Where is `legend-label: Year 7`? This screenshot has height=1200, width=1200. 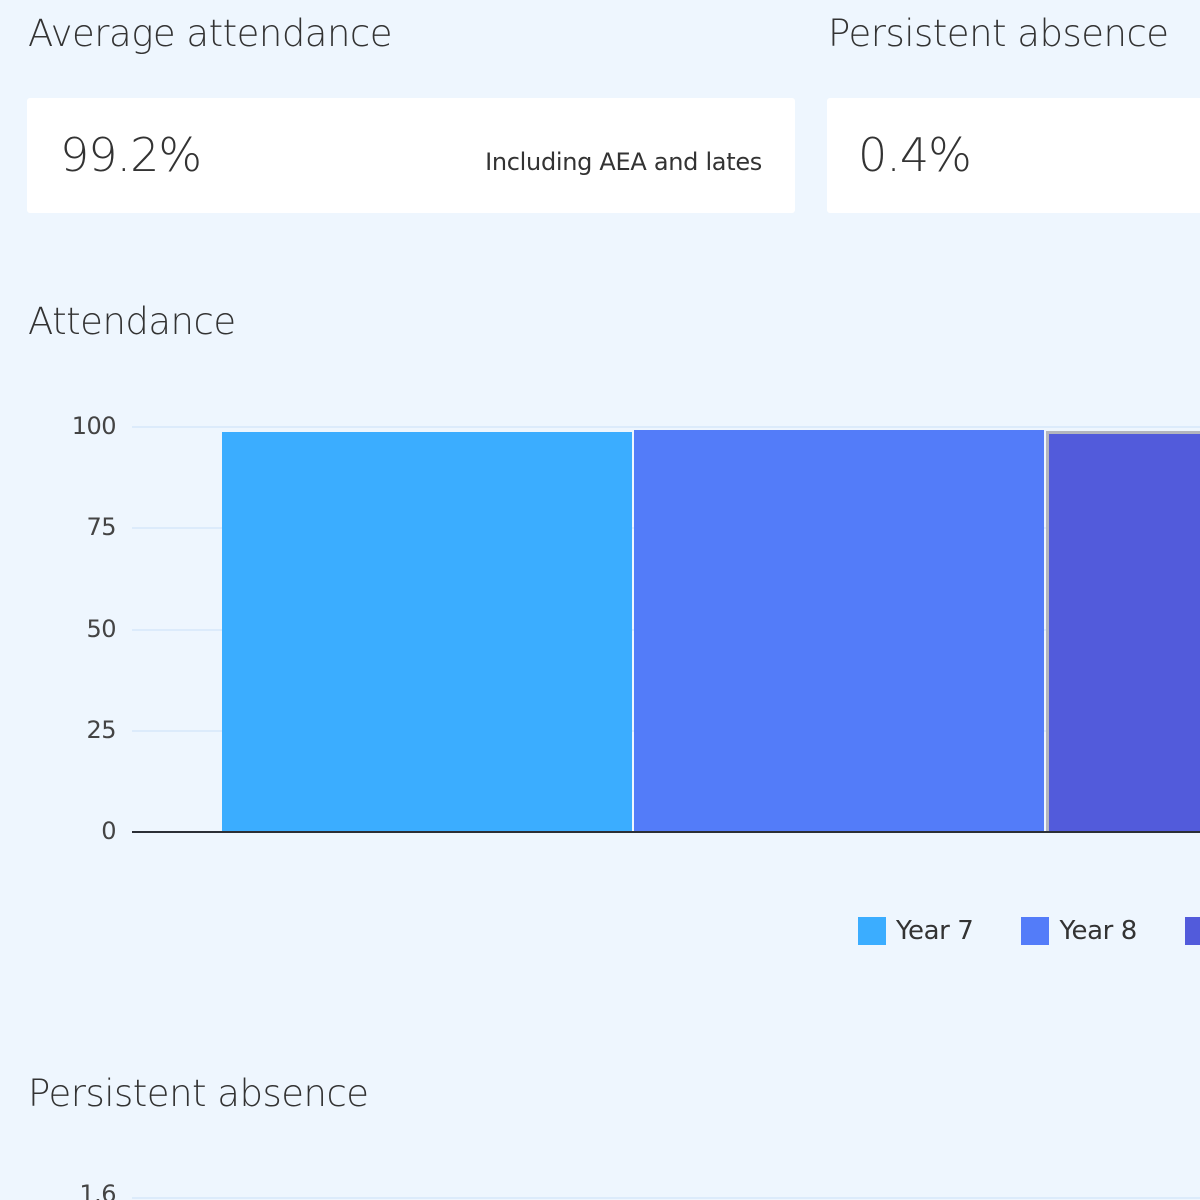
legend-label: Year 7 is located at coordinates (935, 931).